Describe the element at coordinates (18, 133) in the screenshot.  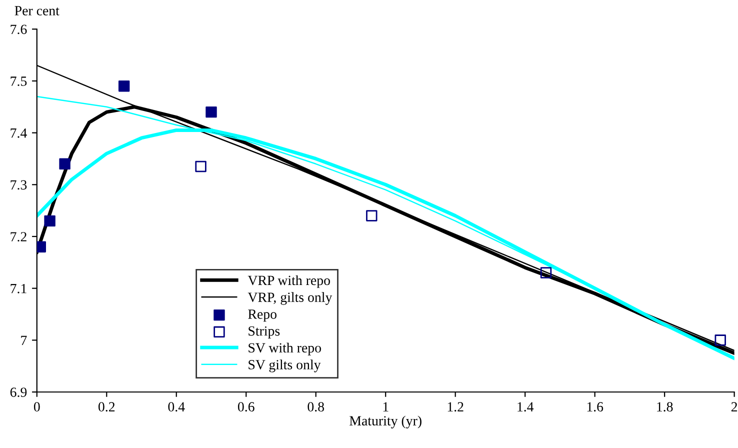
I see `y-tick-label: 7.4` at that location.